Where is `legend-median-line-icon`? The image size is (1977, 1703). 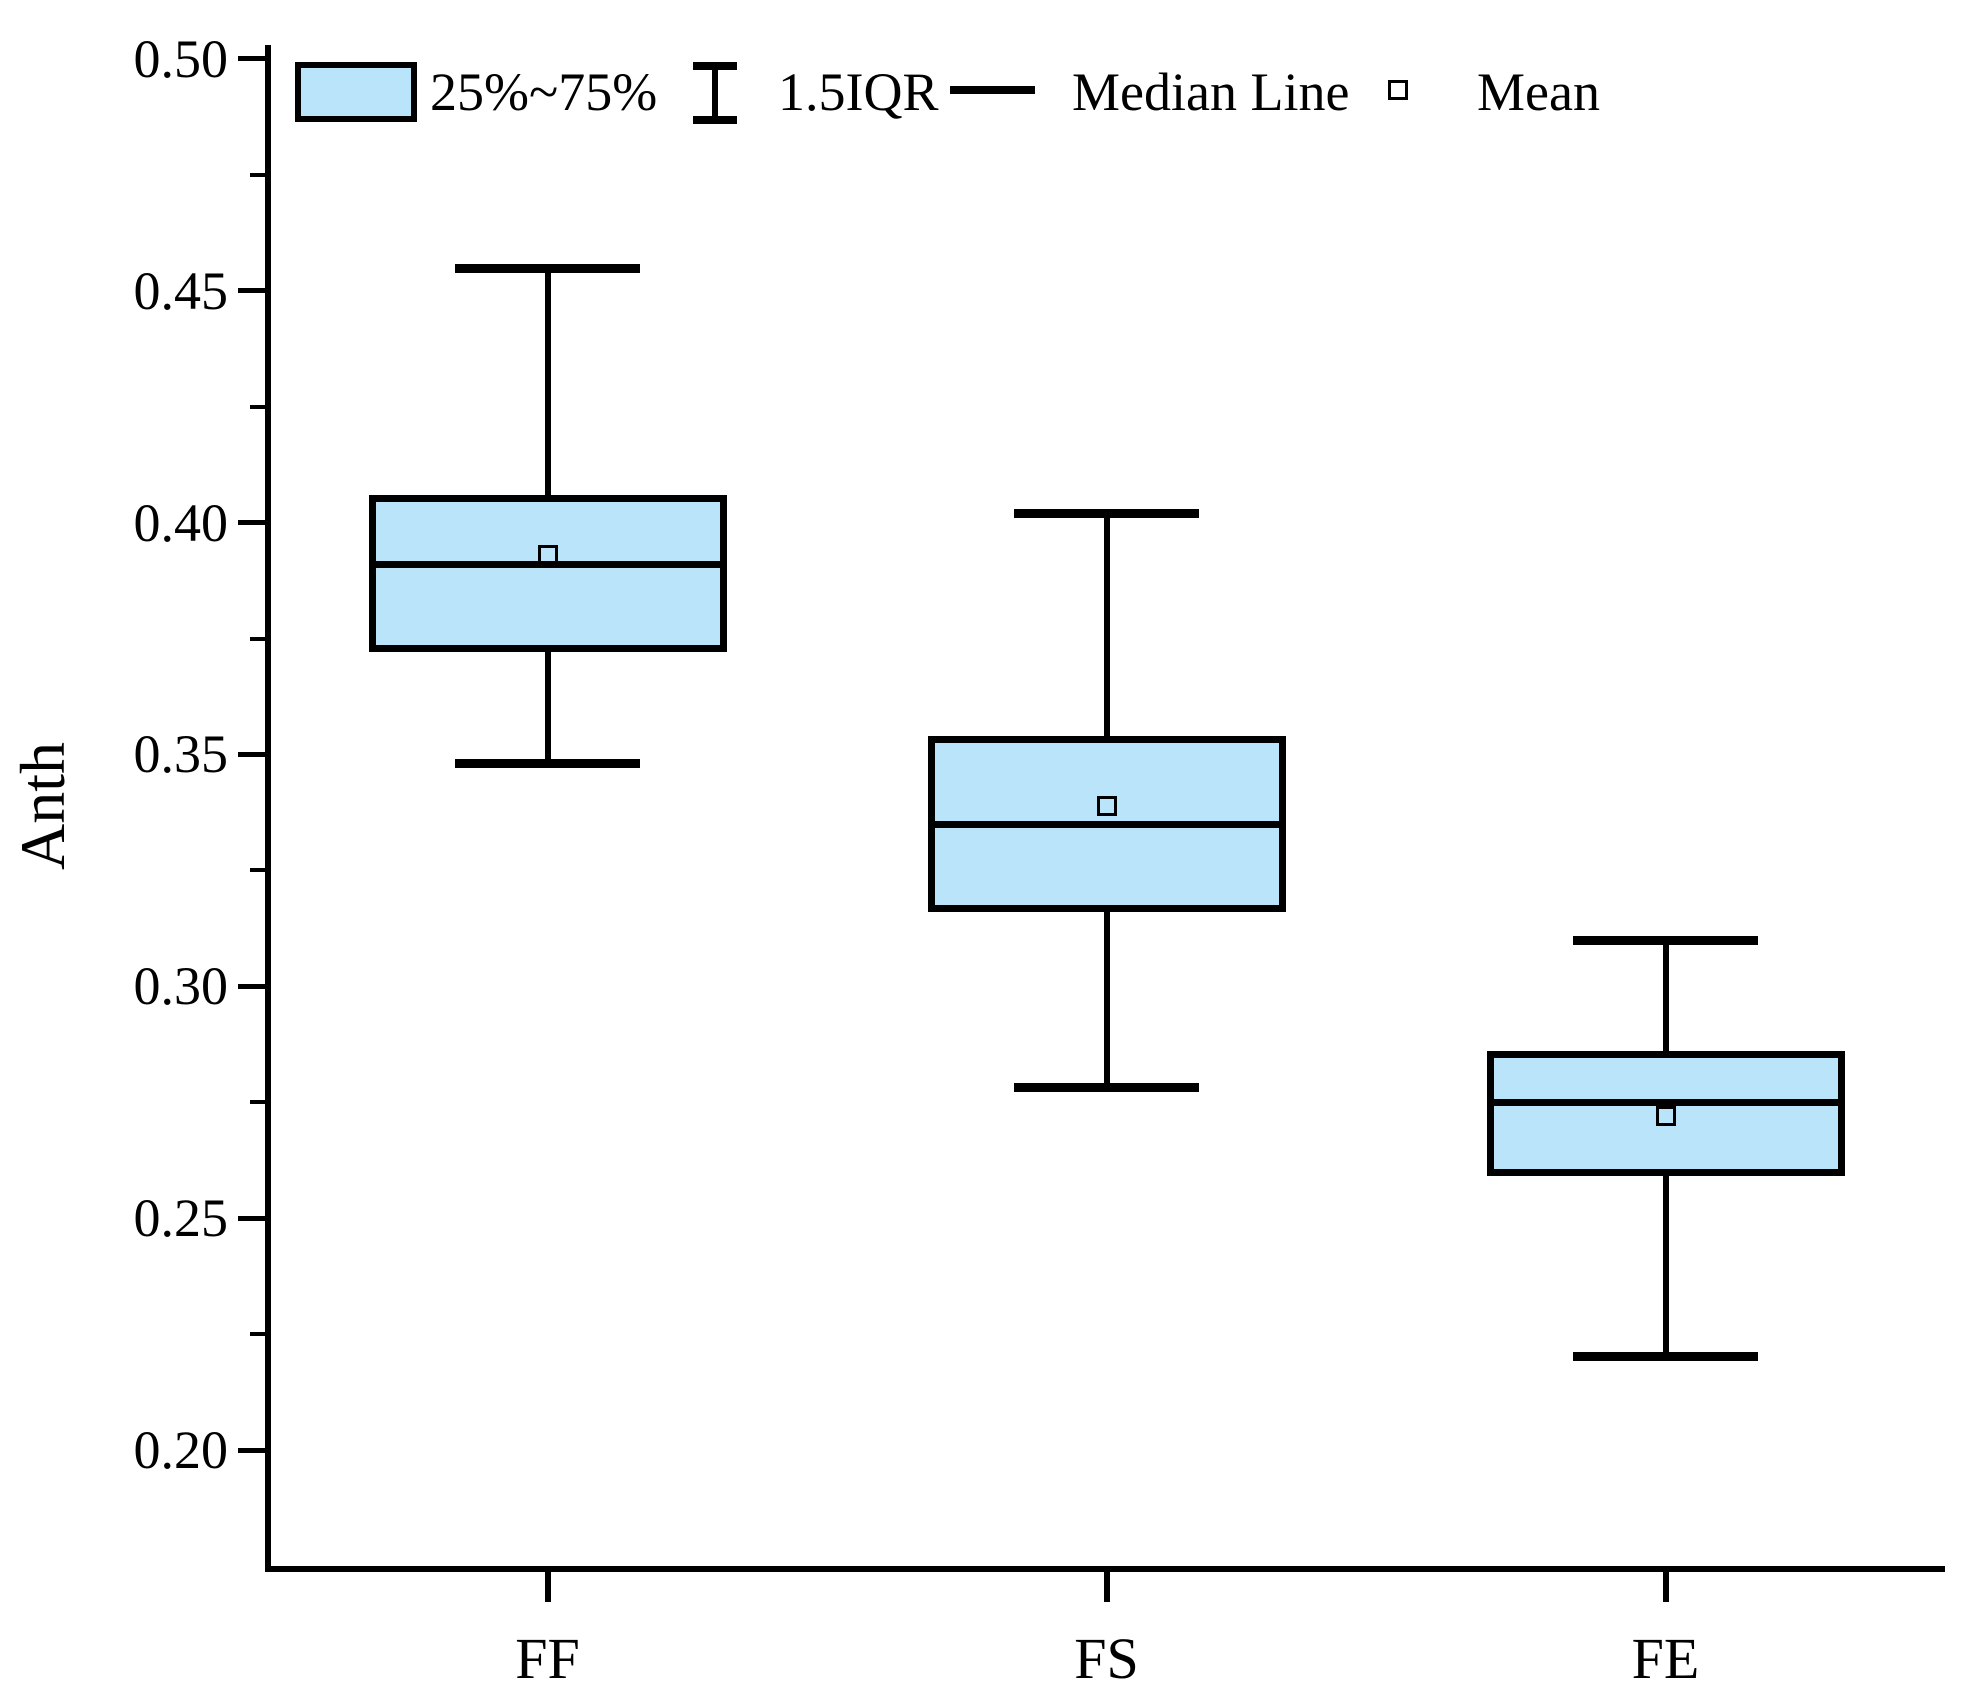 legend-median-line-icon is located at coordinates (992, 90).